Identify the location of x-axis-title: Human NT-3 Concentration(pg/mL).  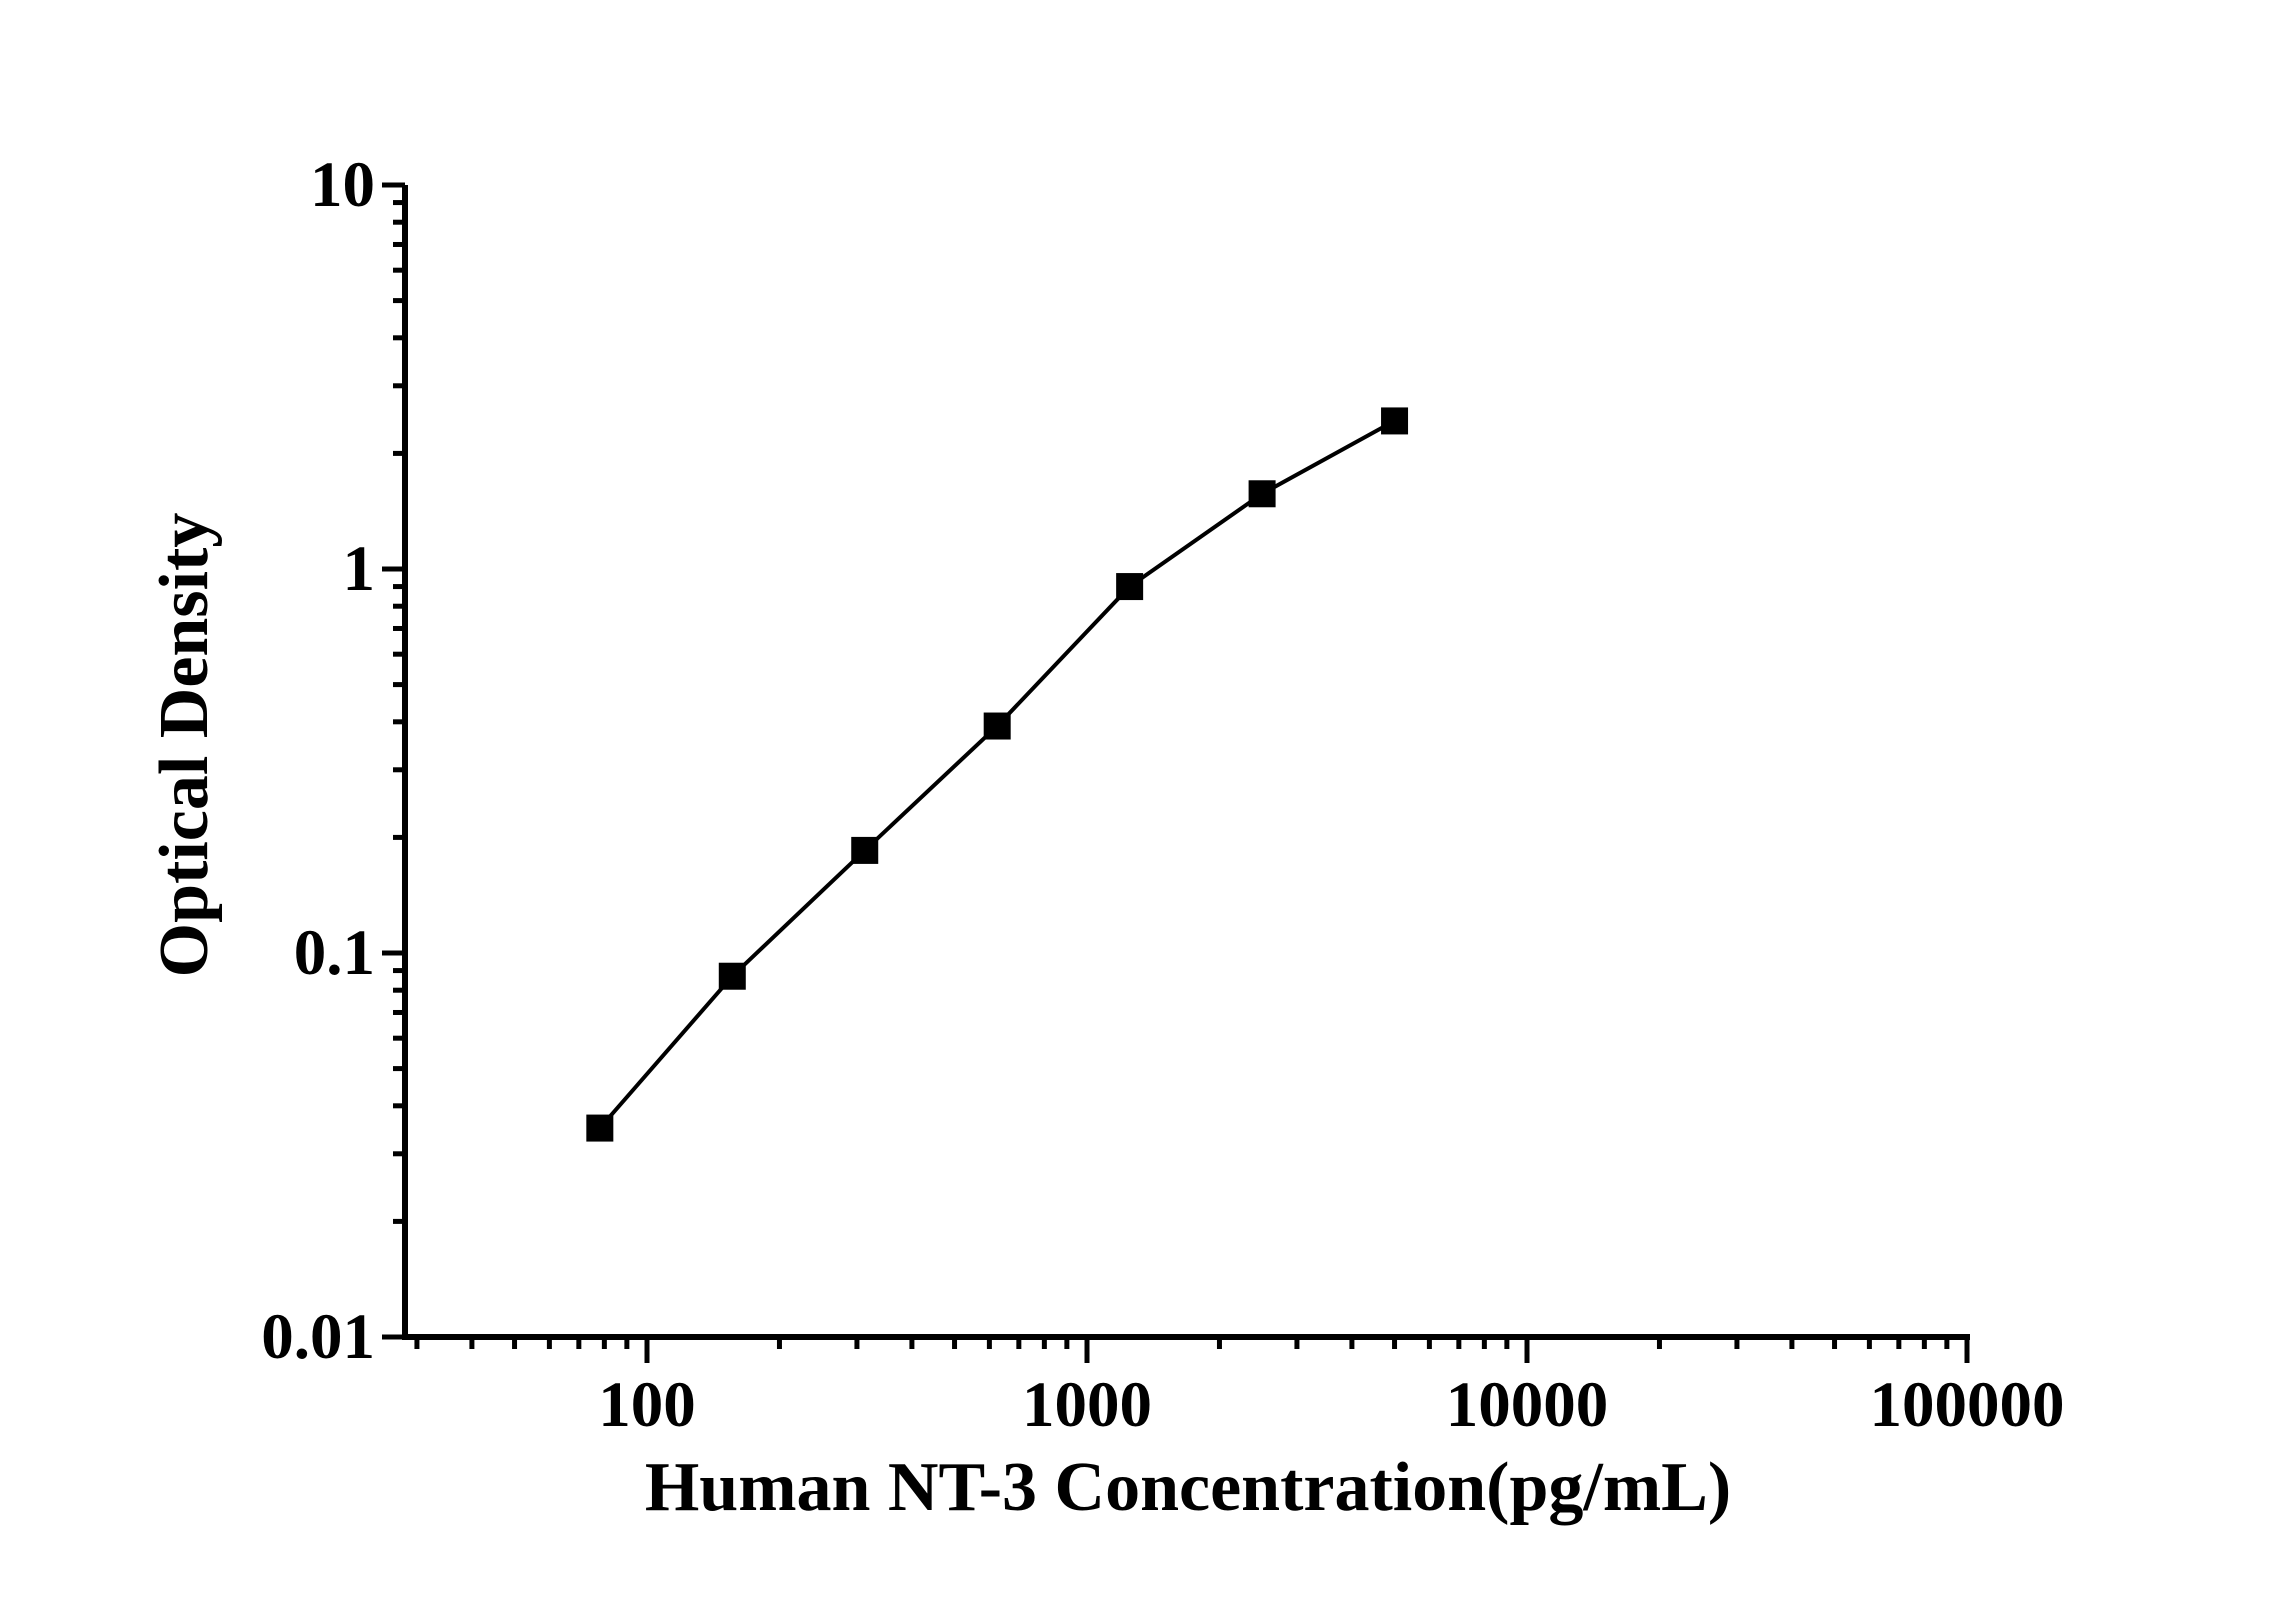
(1188, 1487).